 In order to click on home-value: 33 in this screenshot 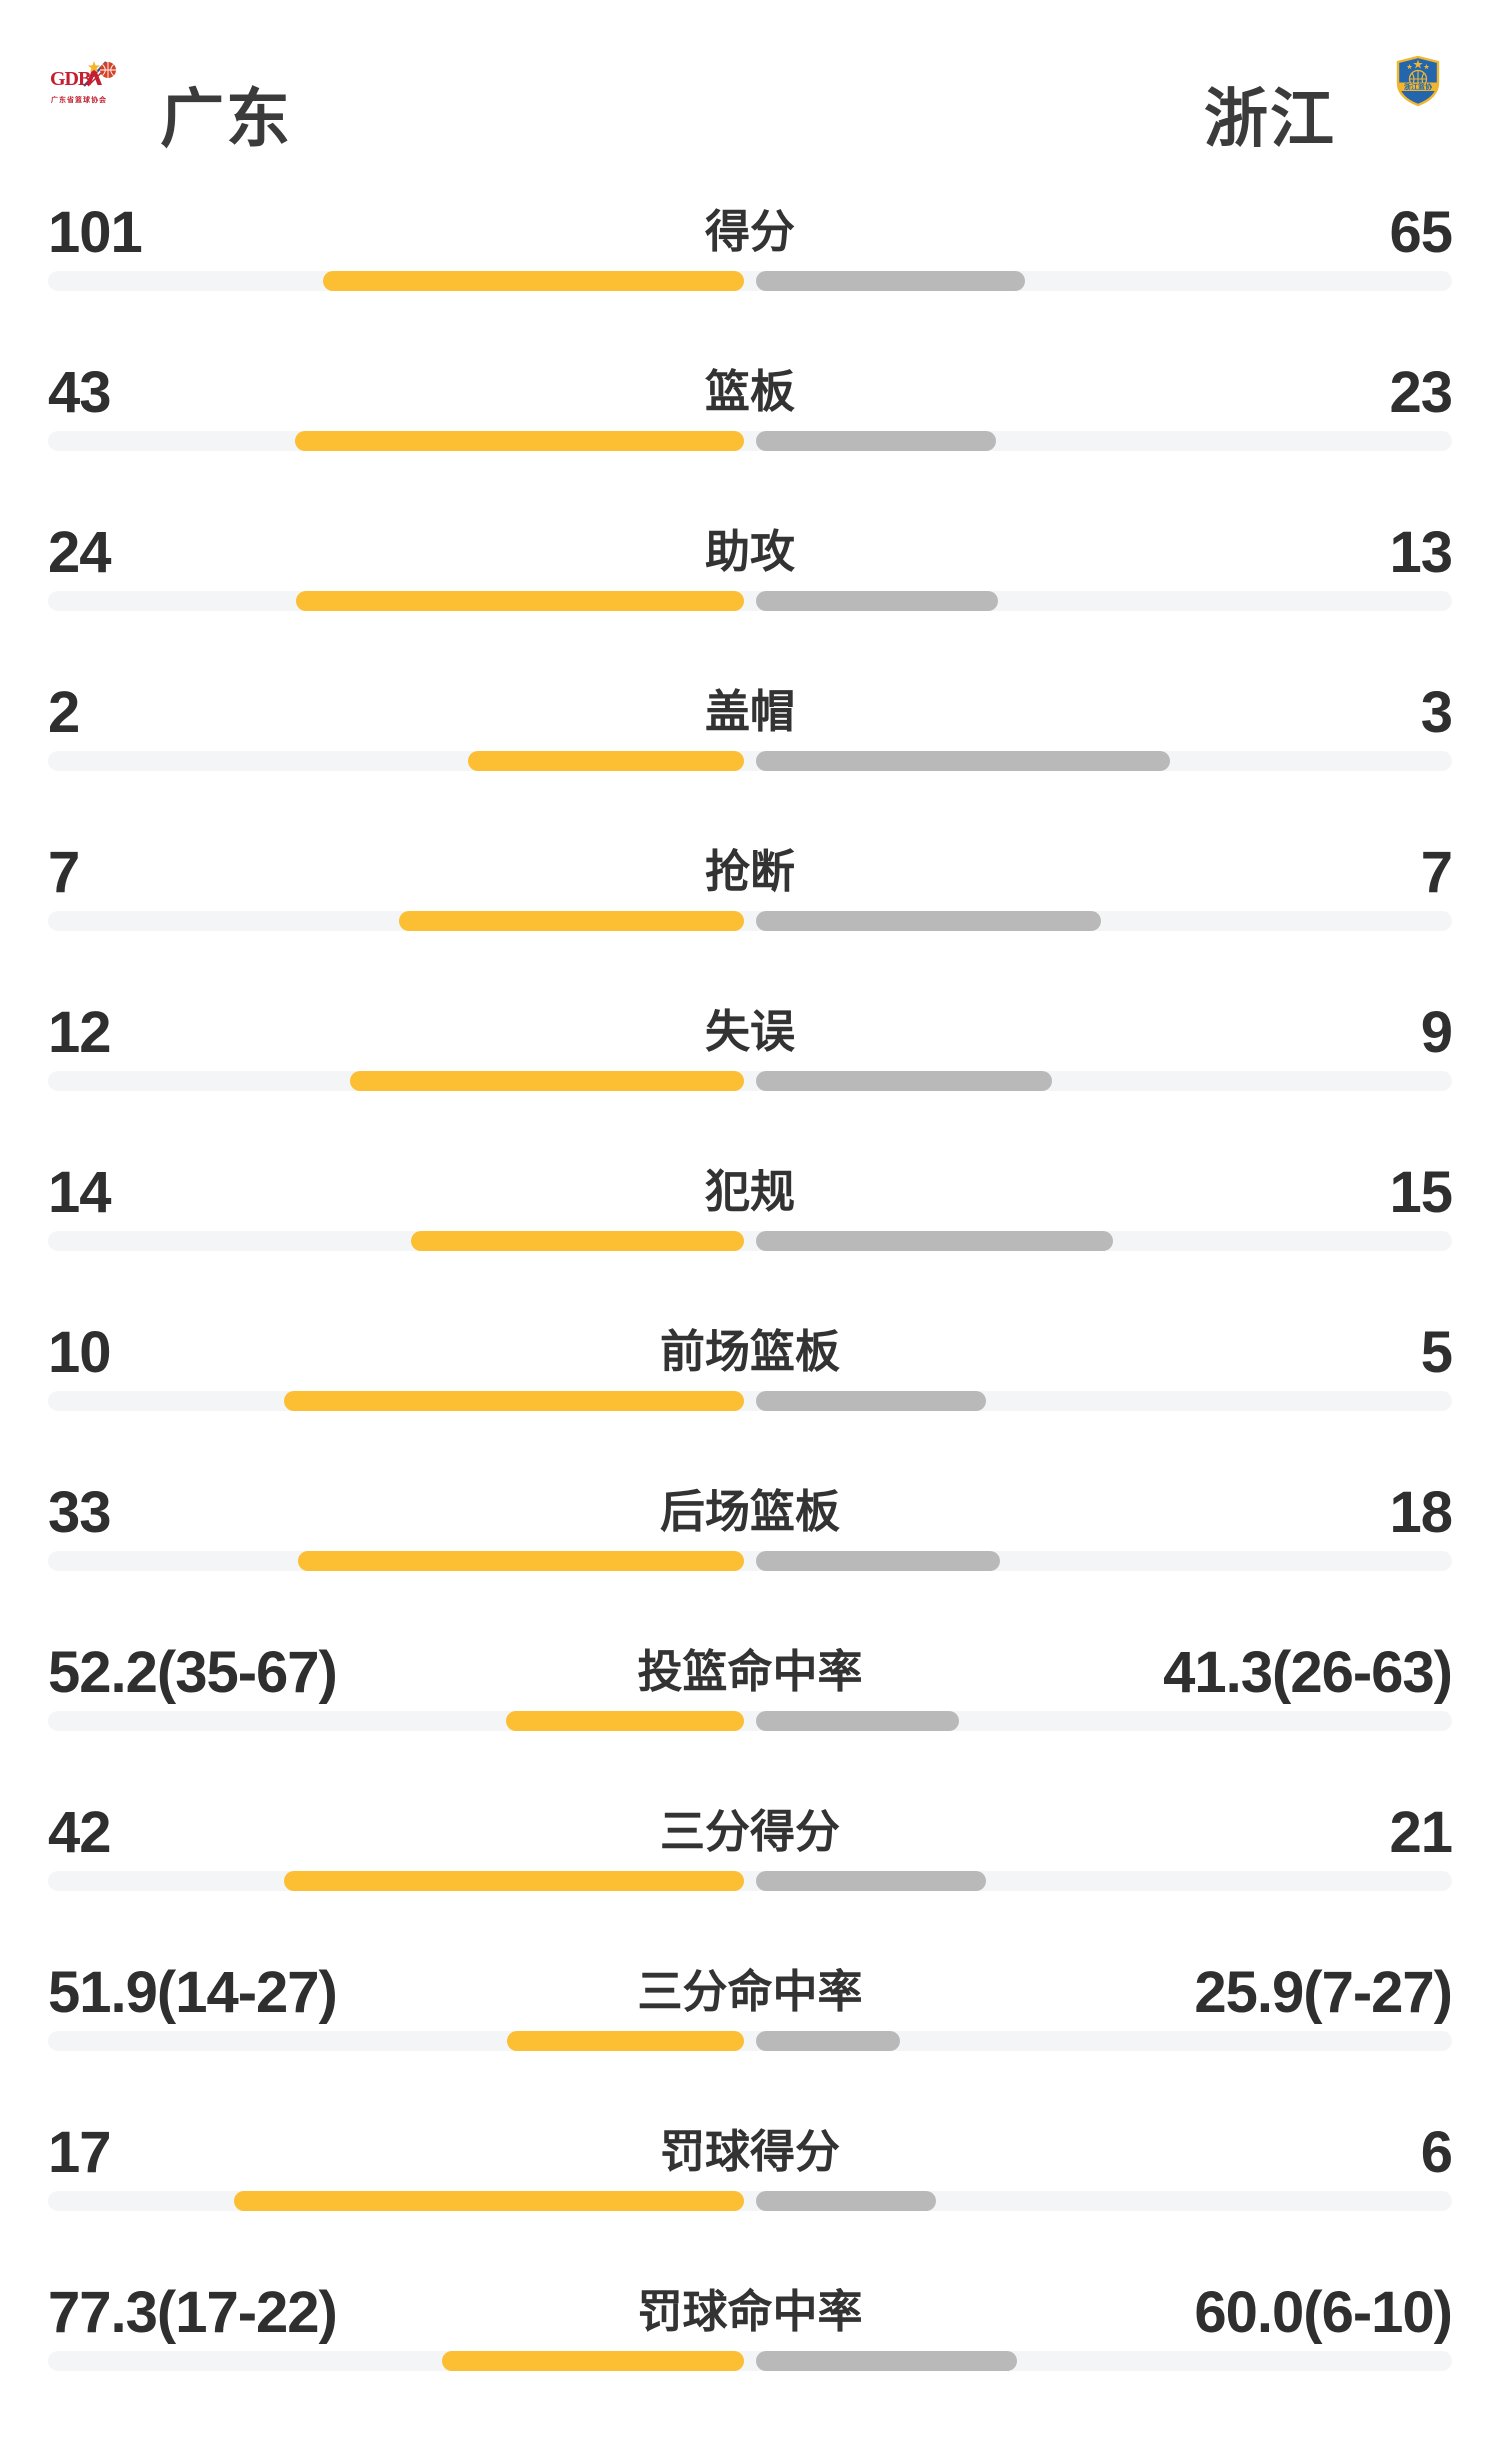, I will do `click(80, 1512)`.